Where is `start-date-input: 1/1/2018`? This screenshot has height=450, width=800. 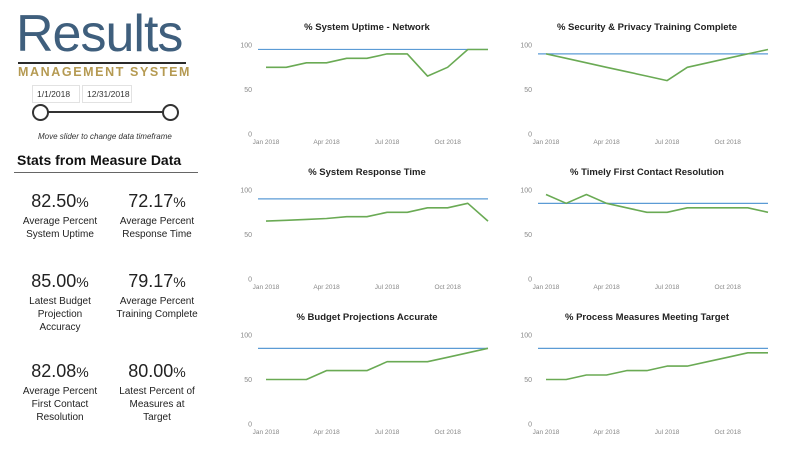 start-date-input: 1/1/2018 is located at coordinates (56, 94).